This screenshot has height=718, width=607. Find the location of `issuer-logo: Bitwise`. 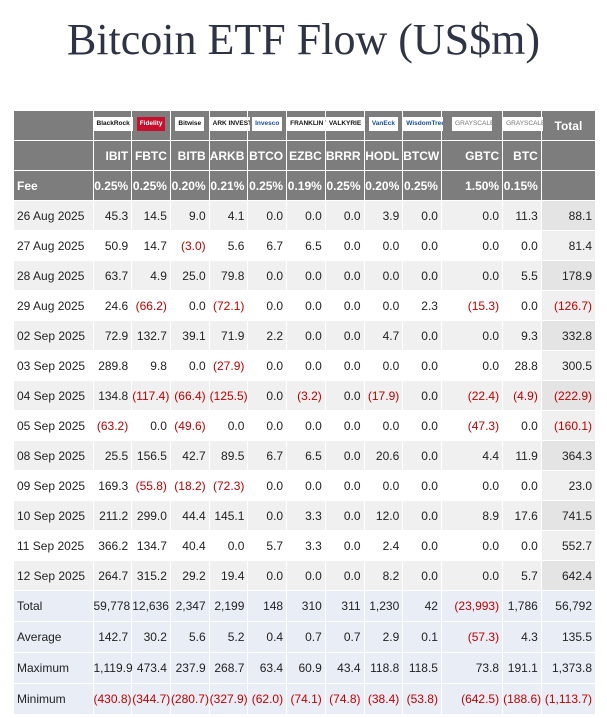

issuer-logo: Bitwise is located at coordinates (190, 124).